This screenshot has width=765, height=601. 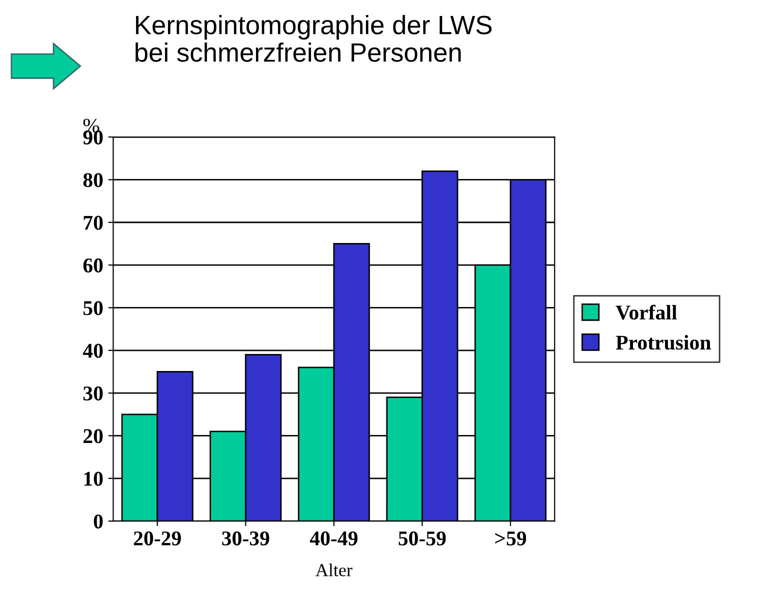 I want to click on x-tick-label: 30-39, so click(x=246, y=538).